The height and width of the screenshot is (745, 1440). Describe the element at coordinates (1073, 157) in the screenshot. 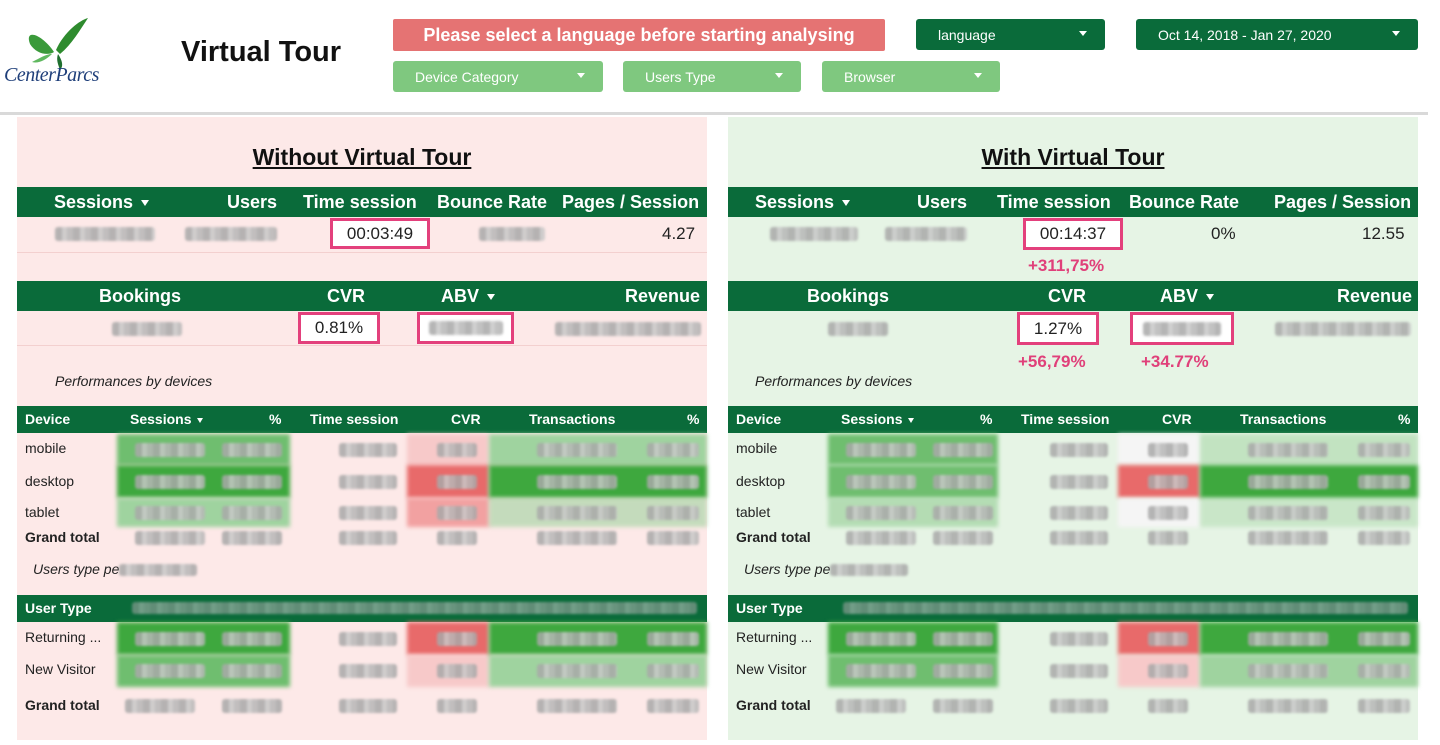

I see `panel-title: With Virtual Tour` at that location.